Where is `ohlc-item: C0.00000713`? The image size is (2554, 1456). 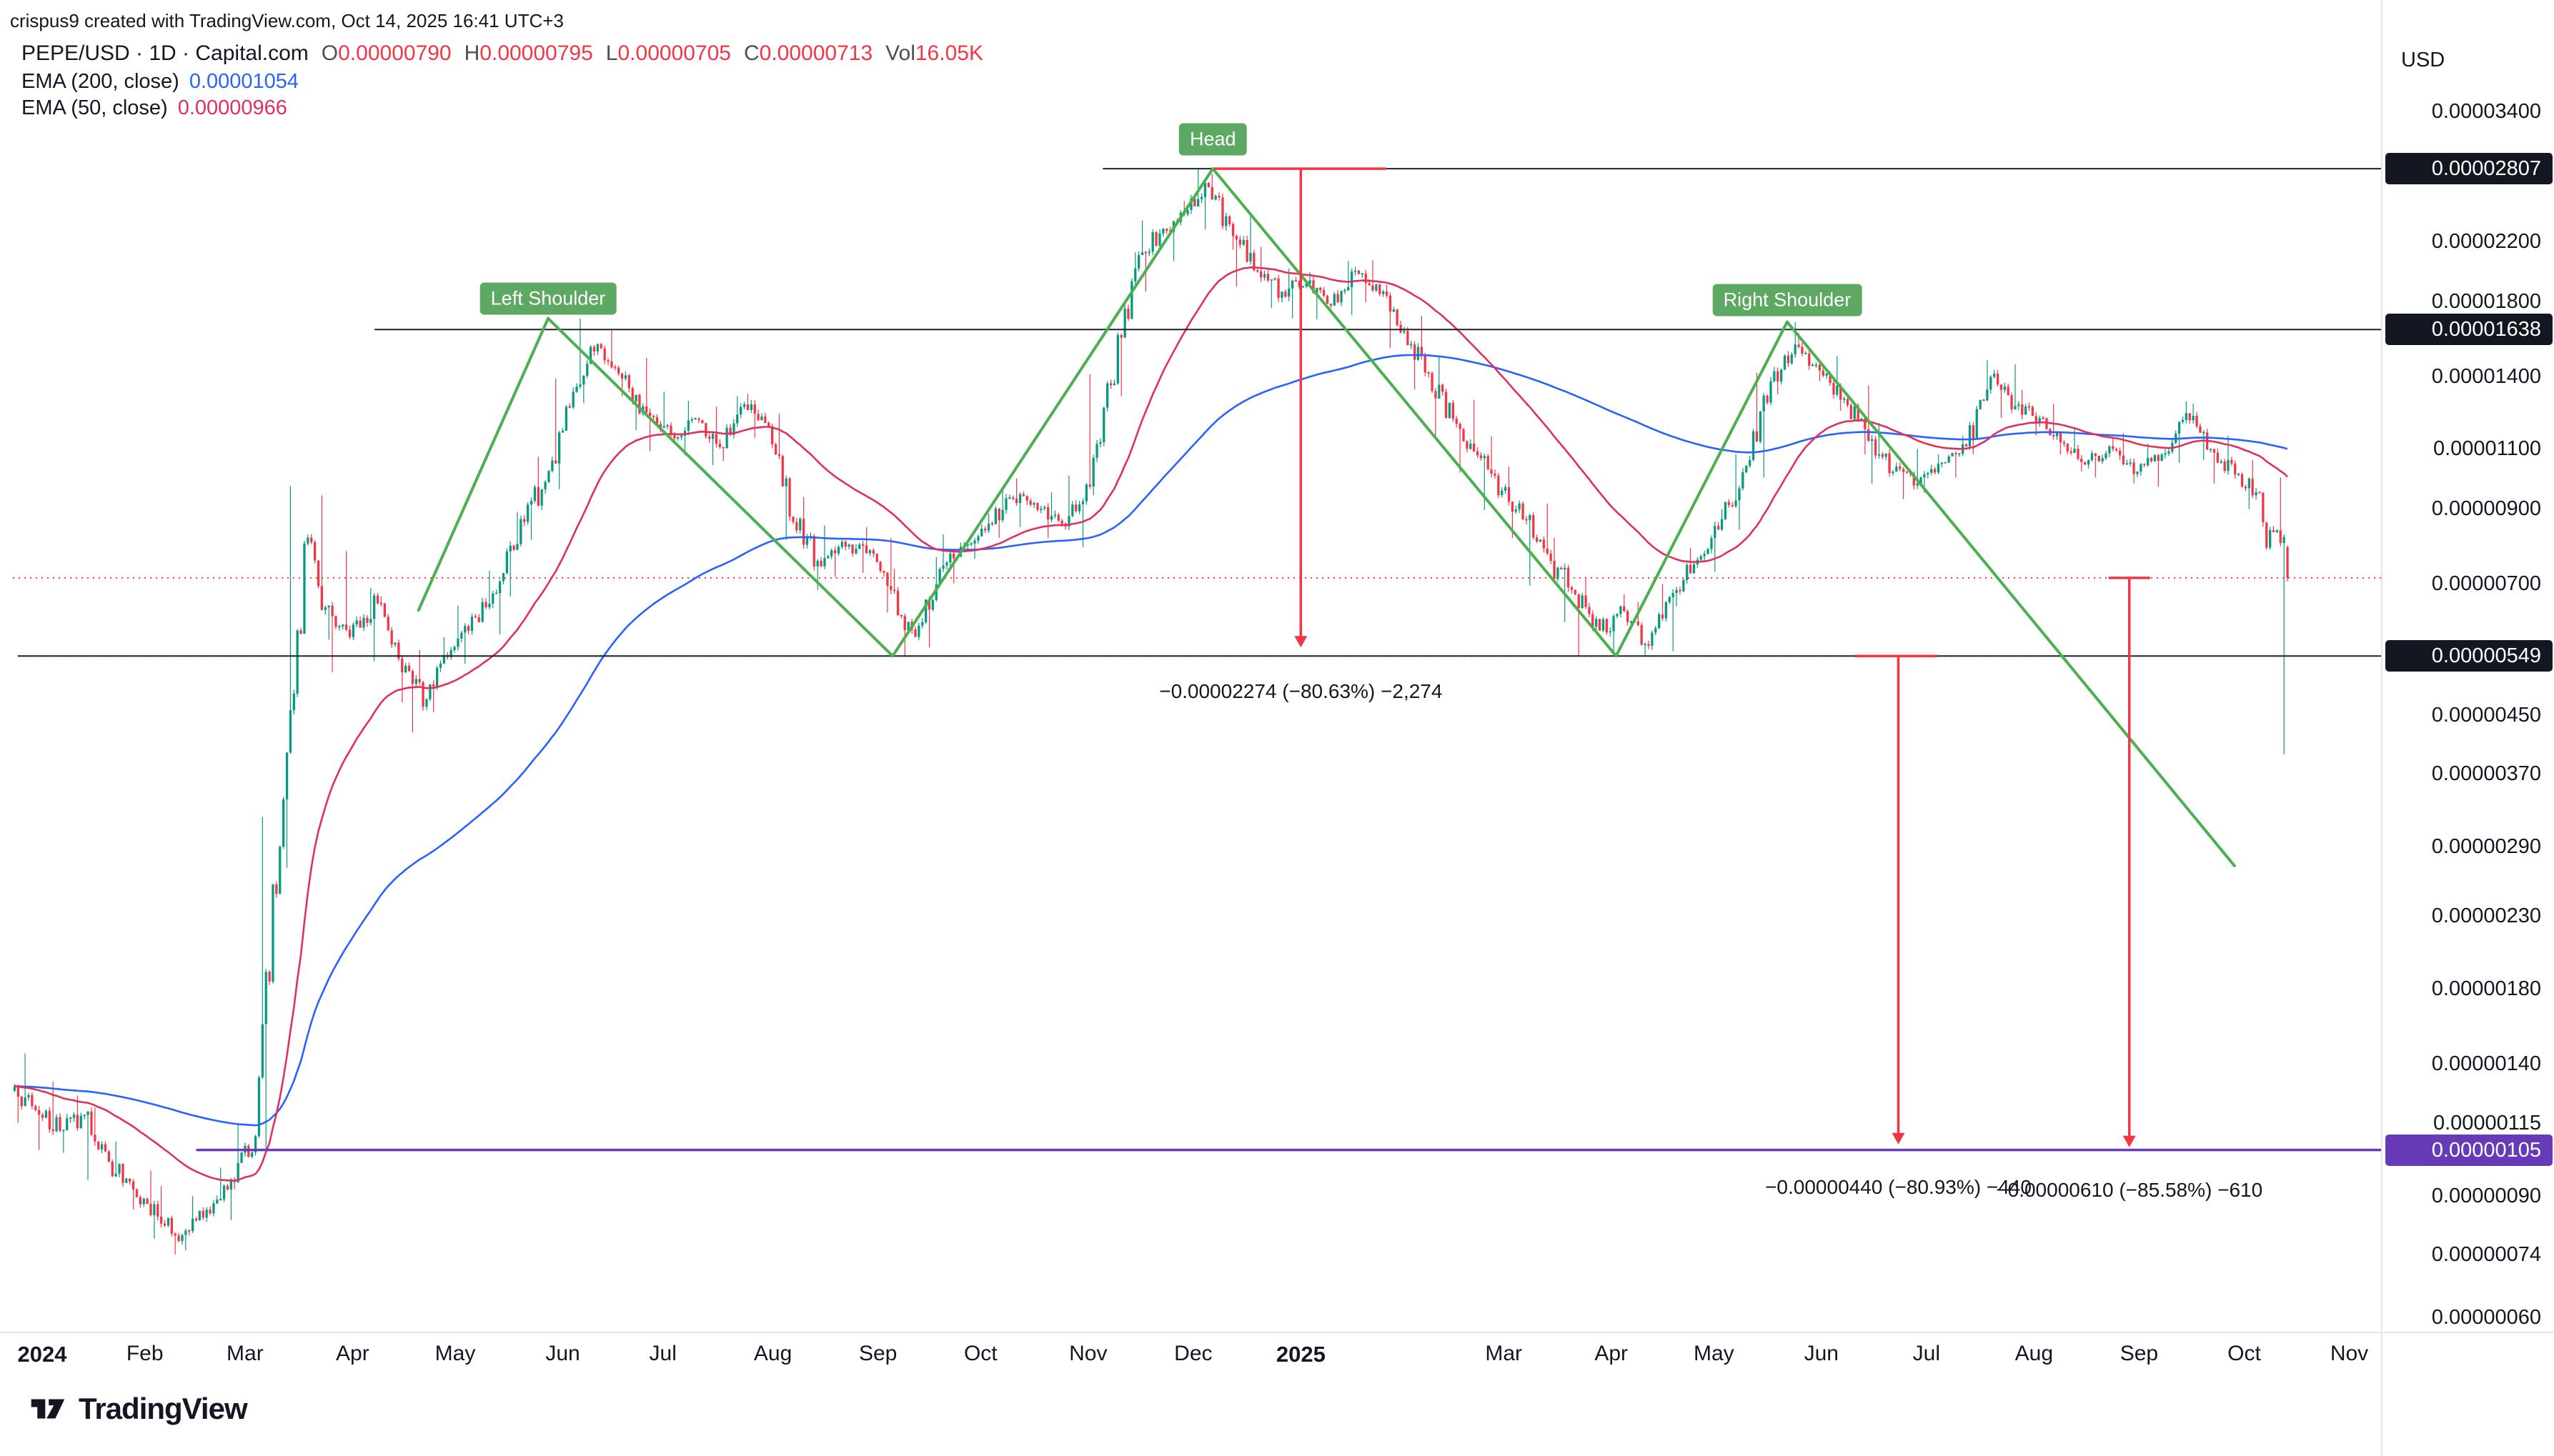
ohlc-item: C0.00000713 is located at coordinates (808, 53).